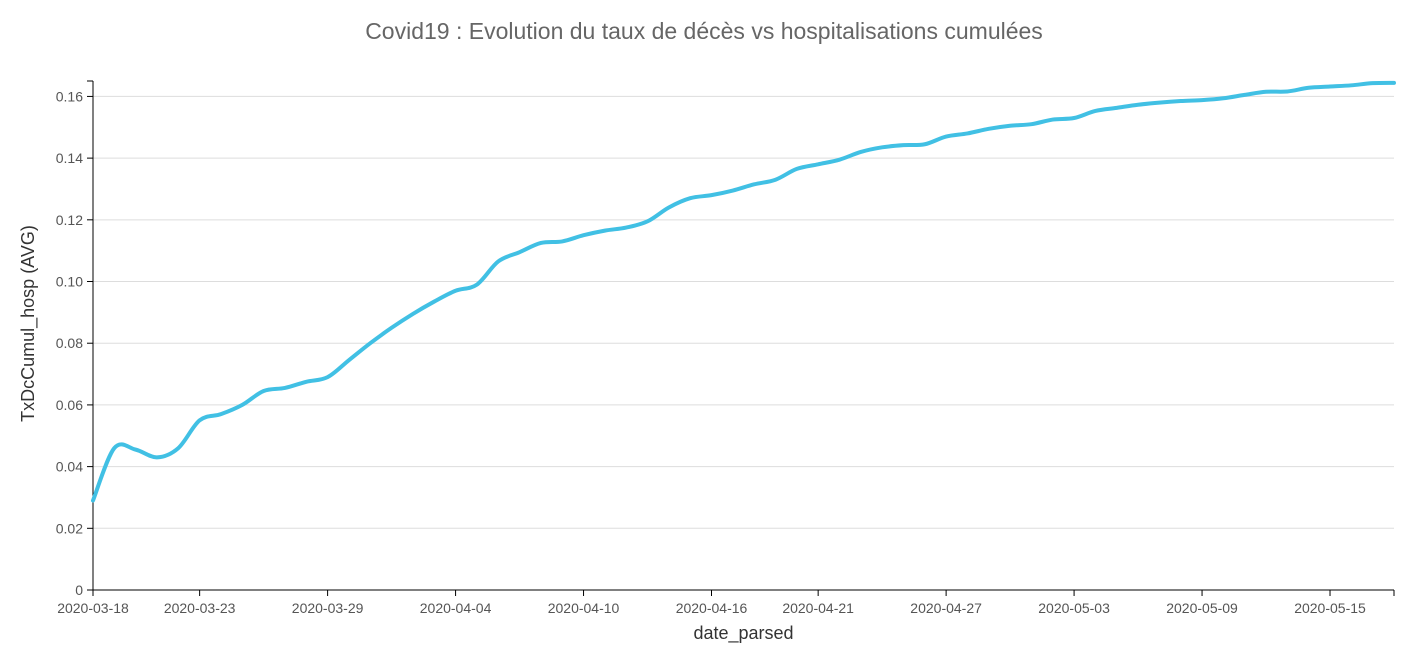 The image size is (1408, 654). Describe the element at coordinates (818, 608) in the screenshot. I see `x-tick-label: 2020-04-21` at that location.